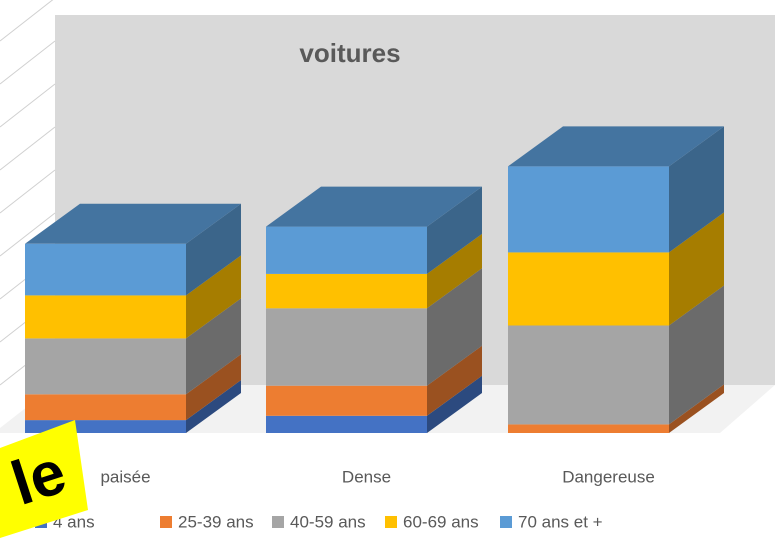 Image resolution: width=782 pixels, height=543 pixels. Describe the element at coordinates (441, 521) in the screenshot. I see `legend-label: 60-69 ans` at that location.